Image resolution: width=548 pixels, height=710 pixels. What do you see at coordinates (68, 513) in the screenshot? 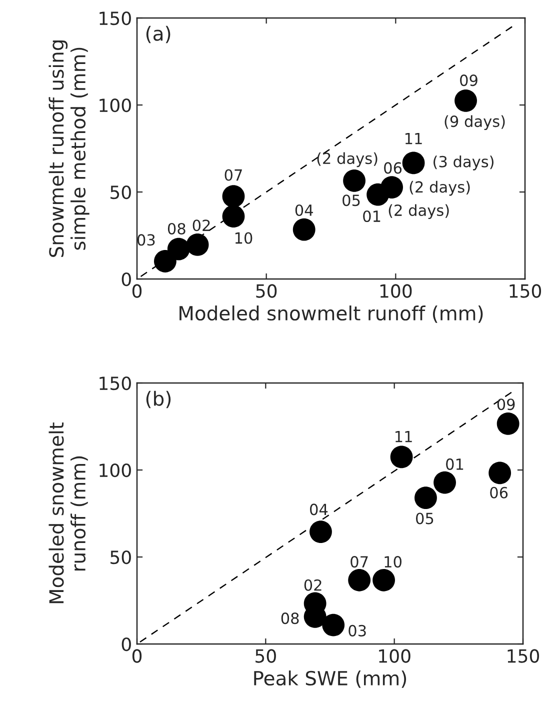
I see `y-axis-title: Modeled snowmelt runoff (mm)` at bounding box center [68, 513].